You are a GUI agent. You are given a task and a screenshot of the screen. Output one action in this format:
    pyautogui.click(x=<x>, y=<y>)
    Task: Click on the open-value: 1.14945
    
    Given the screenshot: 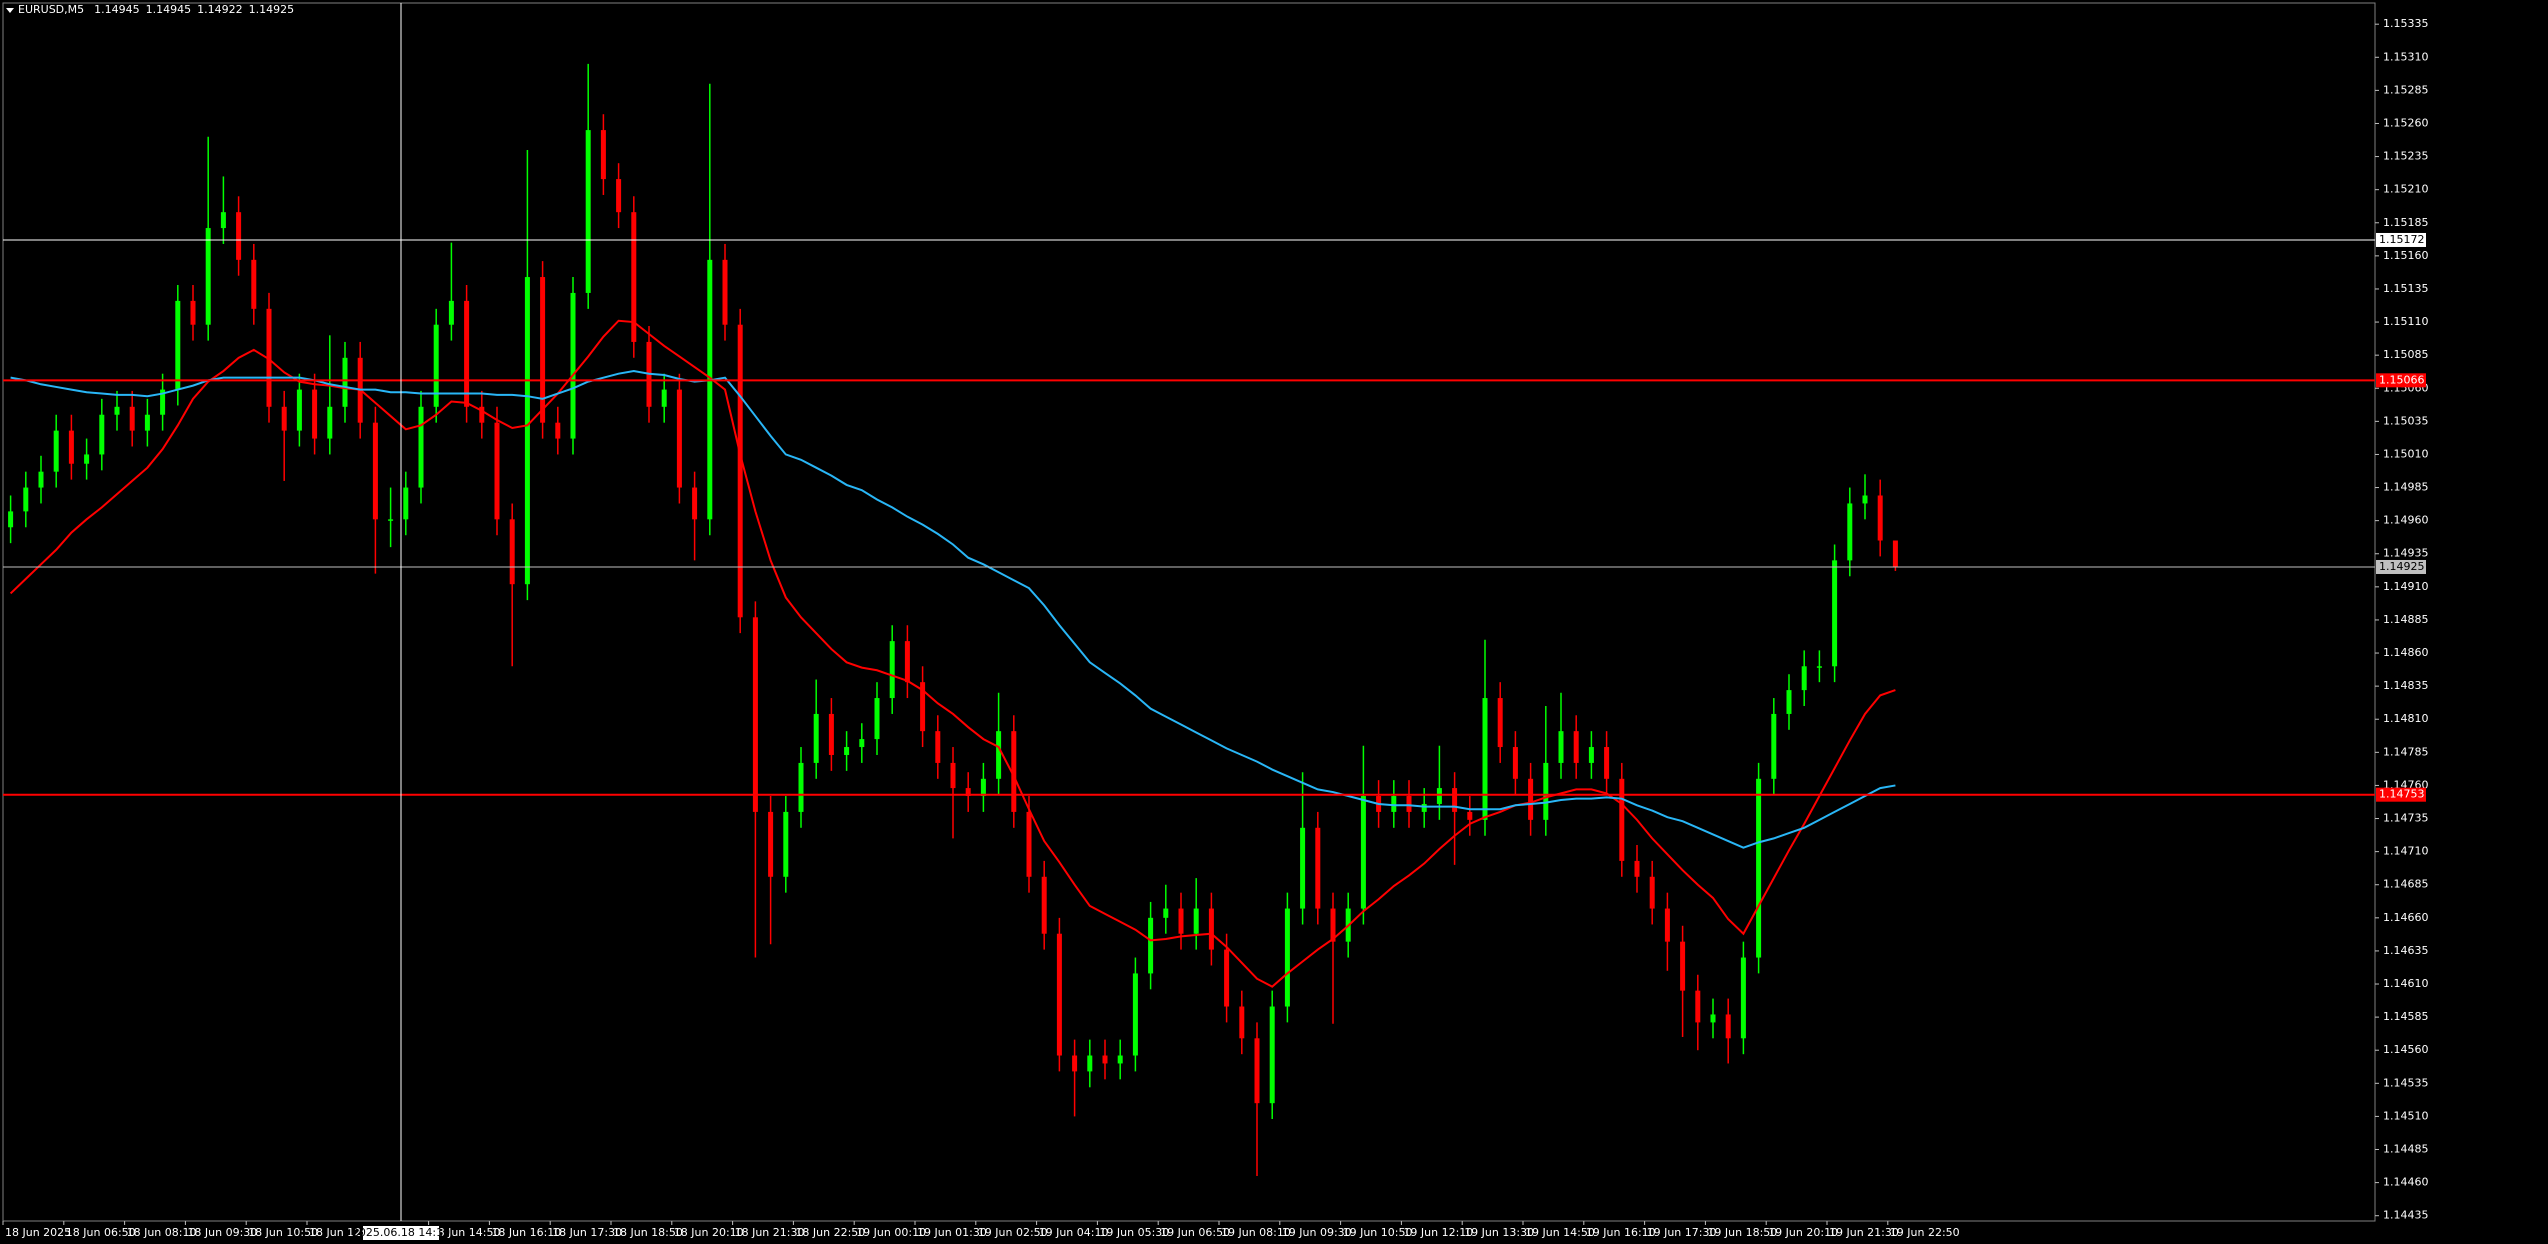 What is the action you would take?
    pyautogui.click(x=117, y=9)
    